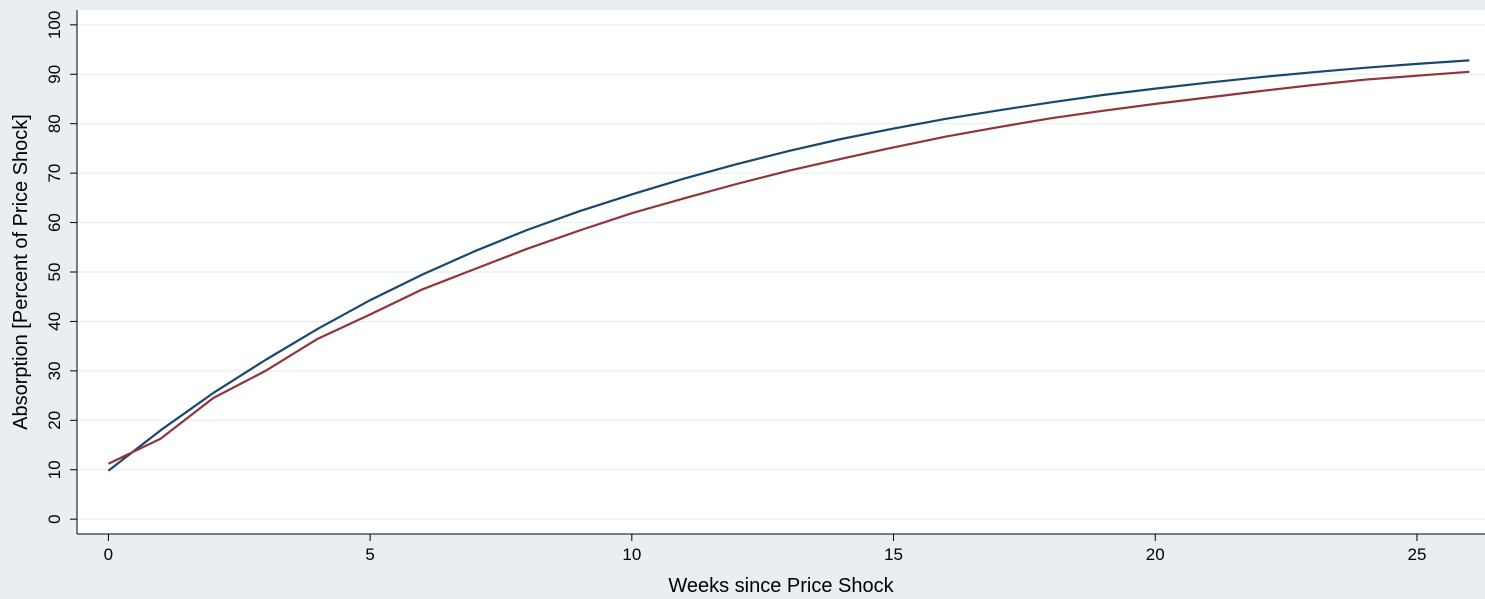 The image size is (1485, 599). I want to click on y-tick-label-30: 30, so click(54, 370).